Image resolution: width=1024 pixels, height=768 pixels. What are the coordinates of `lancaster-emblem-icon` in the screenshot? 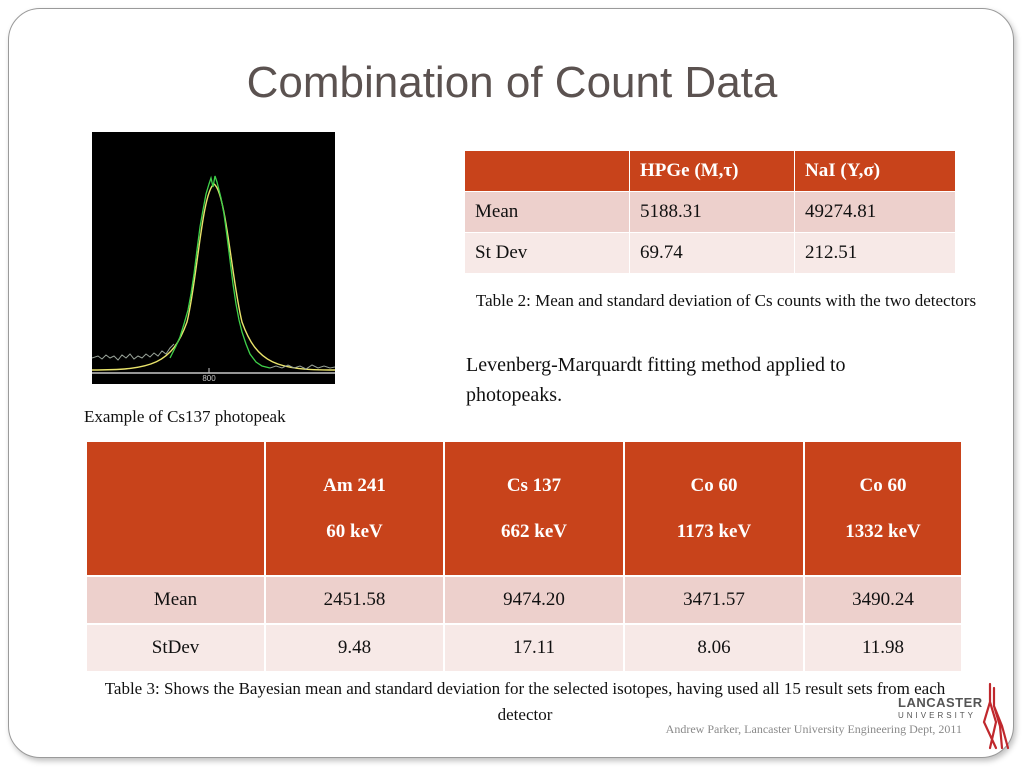 It's located at (996, 716).